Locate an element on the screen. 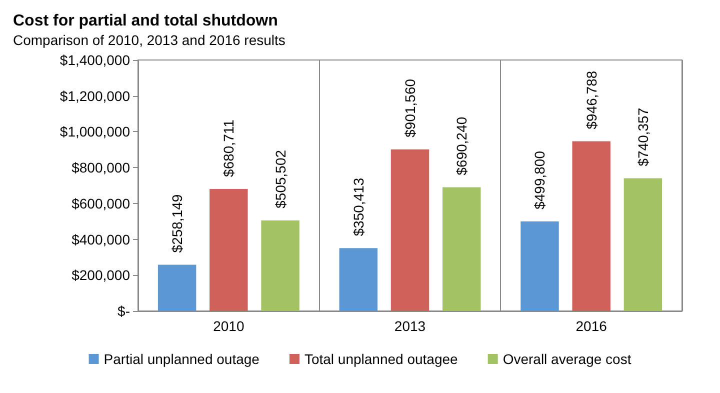  data-label: $740,357 is located at coordinates (642, 137).